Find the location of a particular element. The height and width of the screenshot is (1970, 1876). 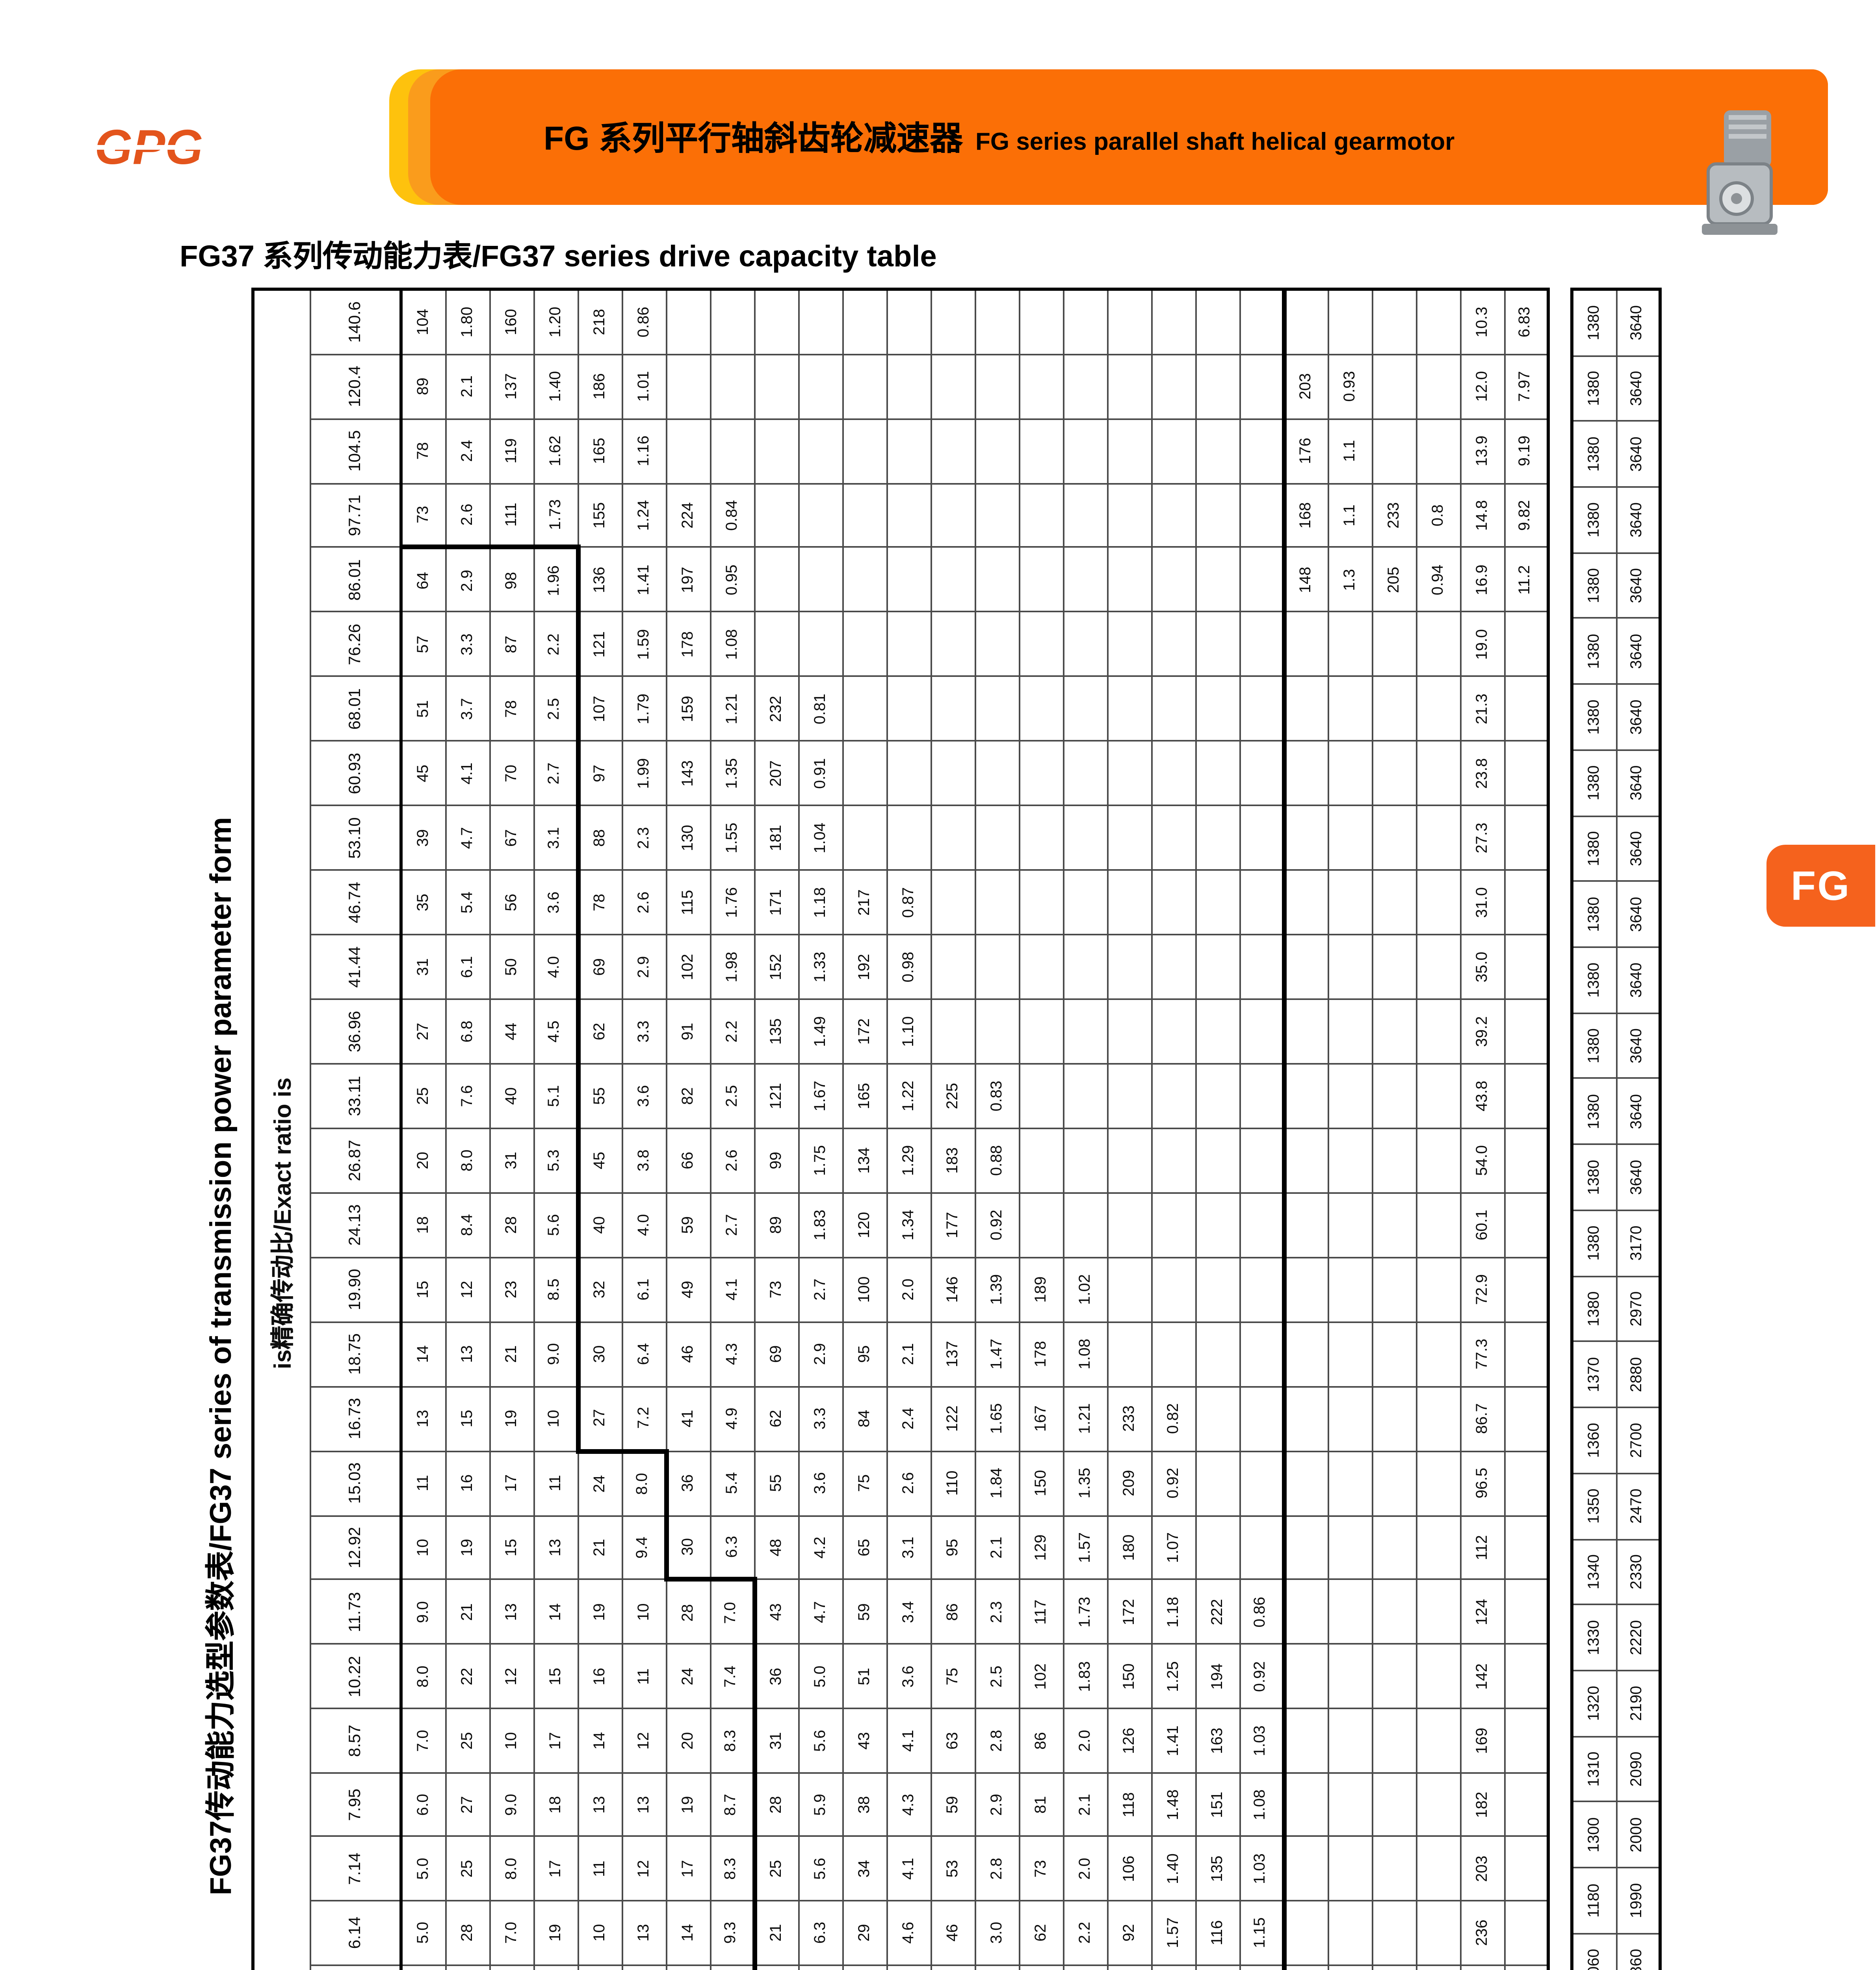

data-cell: 27 is located at coordinates (600, 1419).